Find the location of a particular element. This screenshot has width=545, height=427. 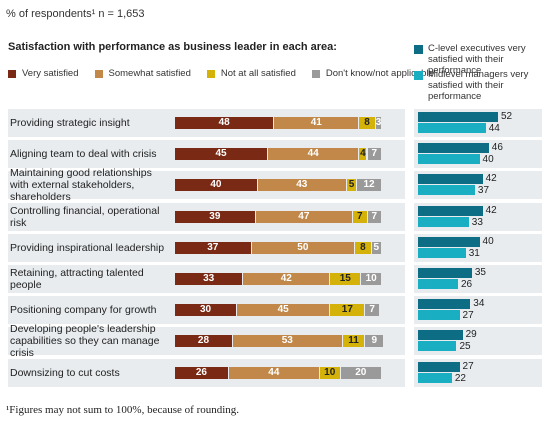

legend-label-not-at-all: Not at all satisfied is located at coordinates (258, 73).